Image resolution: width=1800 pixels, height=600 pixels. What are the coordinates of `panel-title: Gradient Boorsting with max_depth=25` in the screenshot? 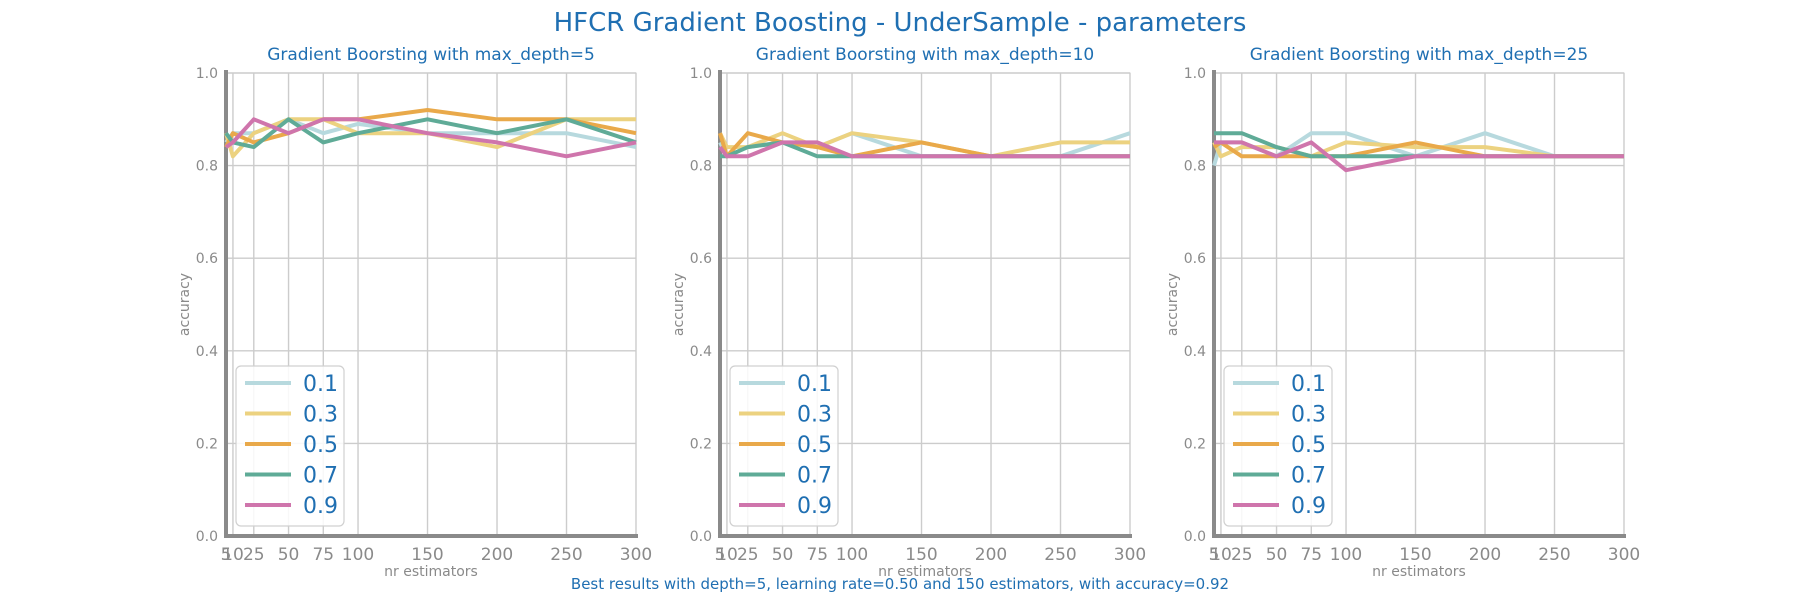 It's located at (1419, 55).